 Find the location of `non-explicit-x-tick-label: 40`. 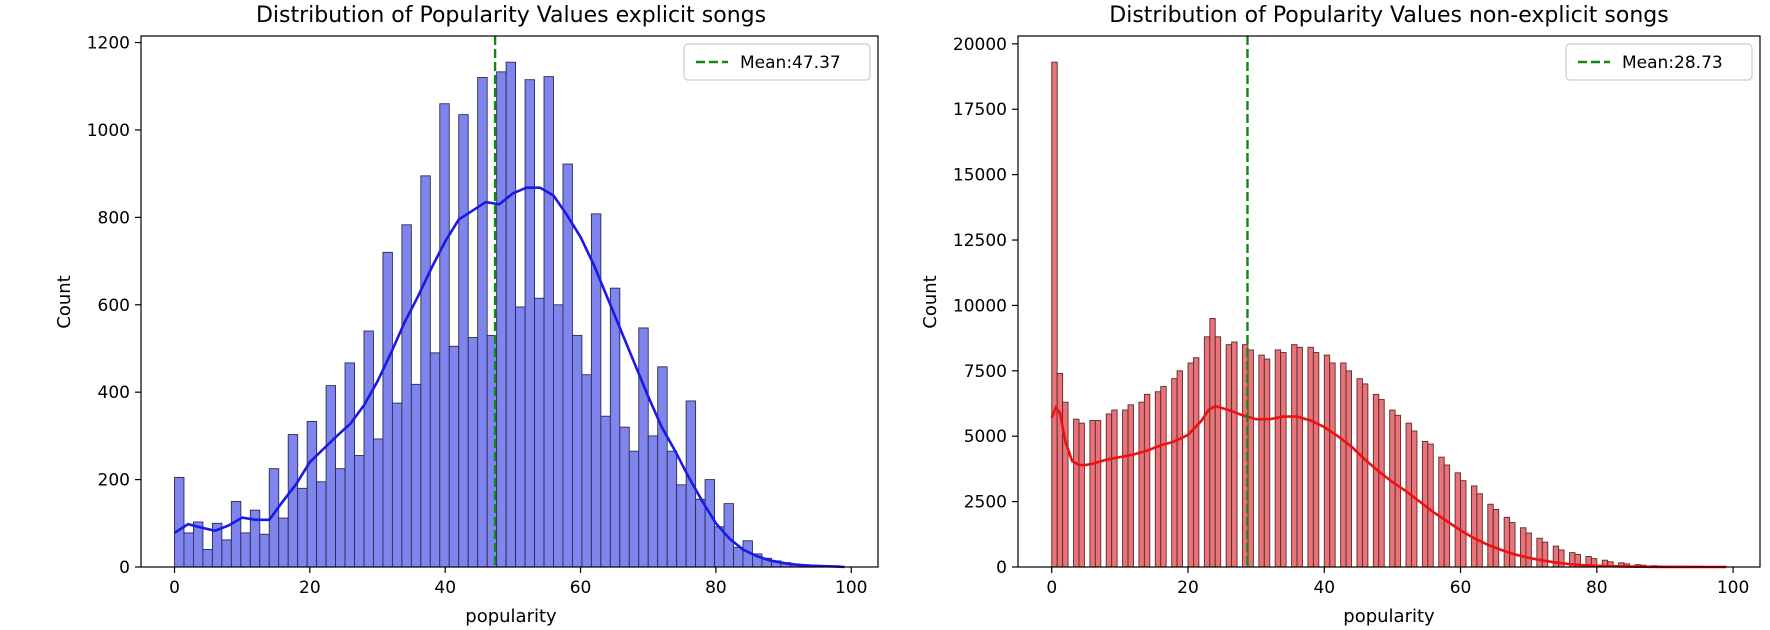

non-explicit-x-tick-label: 40 is located at coordinates (1324, 588).